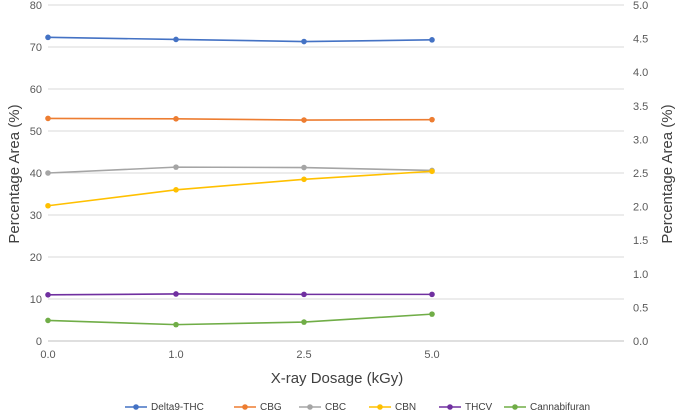  I want to click on x-tick-label: 0.0, so click(47, 355).